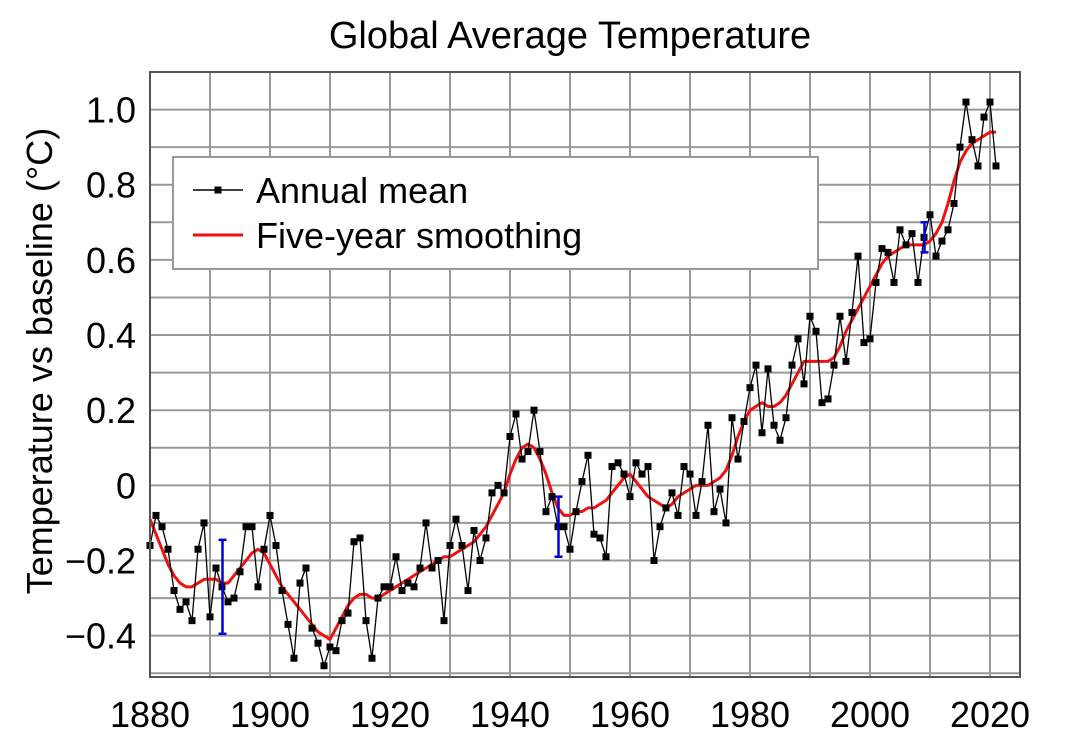  What do you see at coordinates (270, 714) in the screenshot?
I see `x-tick-label: 1900` at bounding box center [270, 714].